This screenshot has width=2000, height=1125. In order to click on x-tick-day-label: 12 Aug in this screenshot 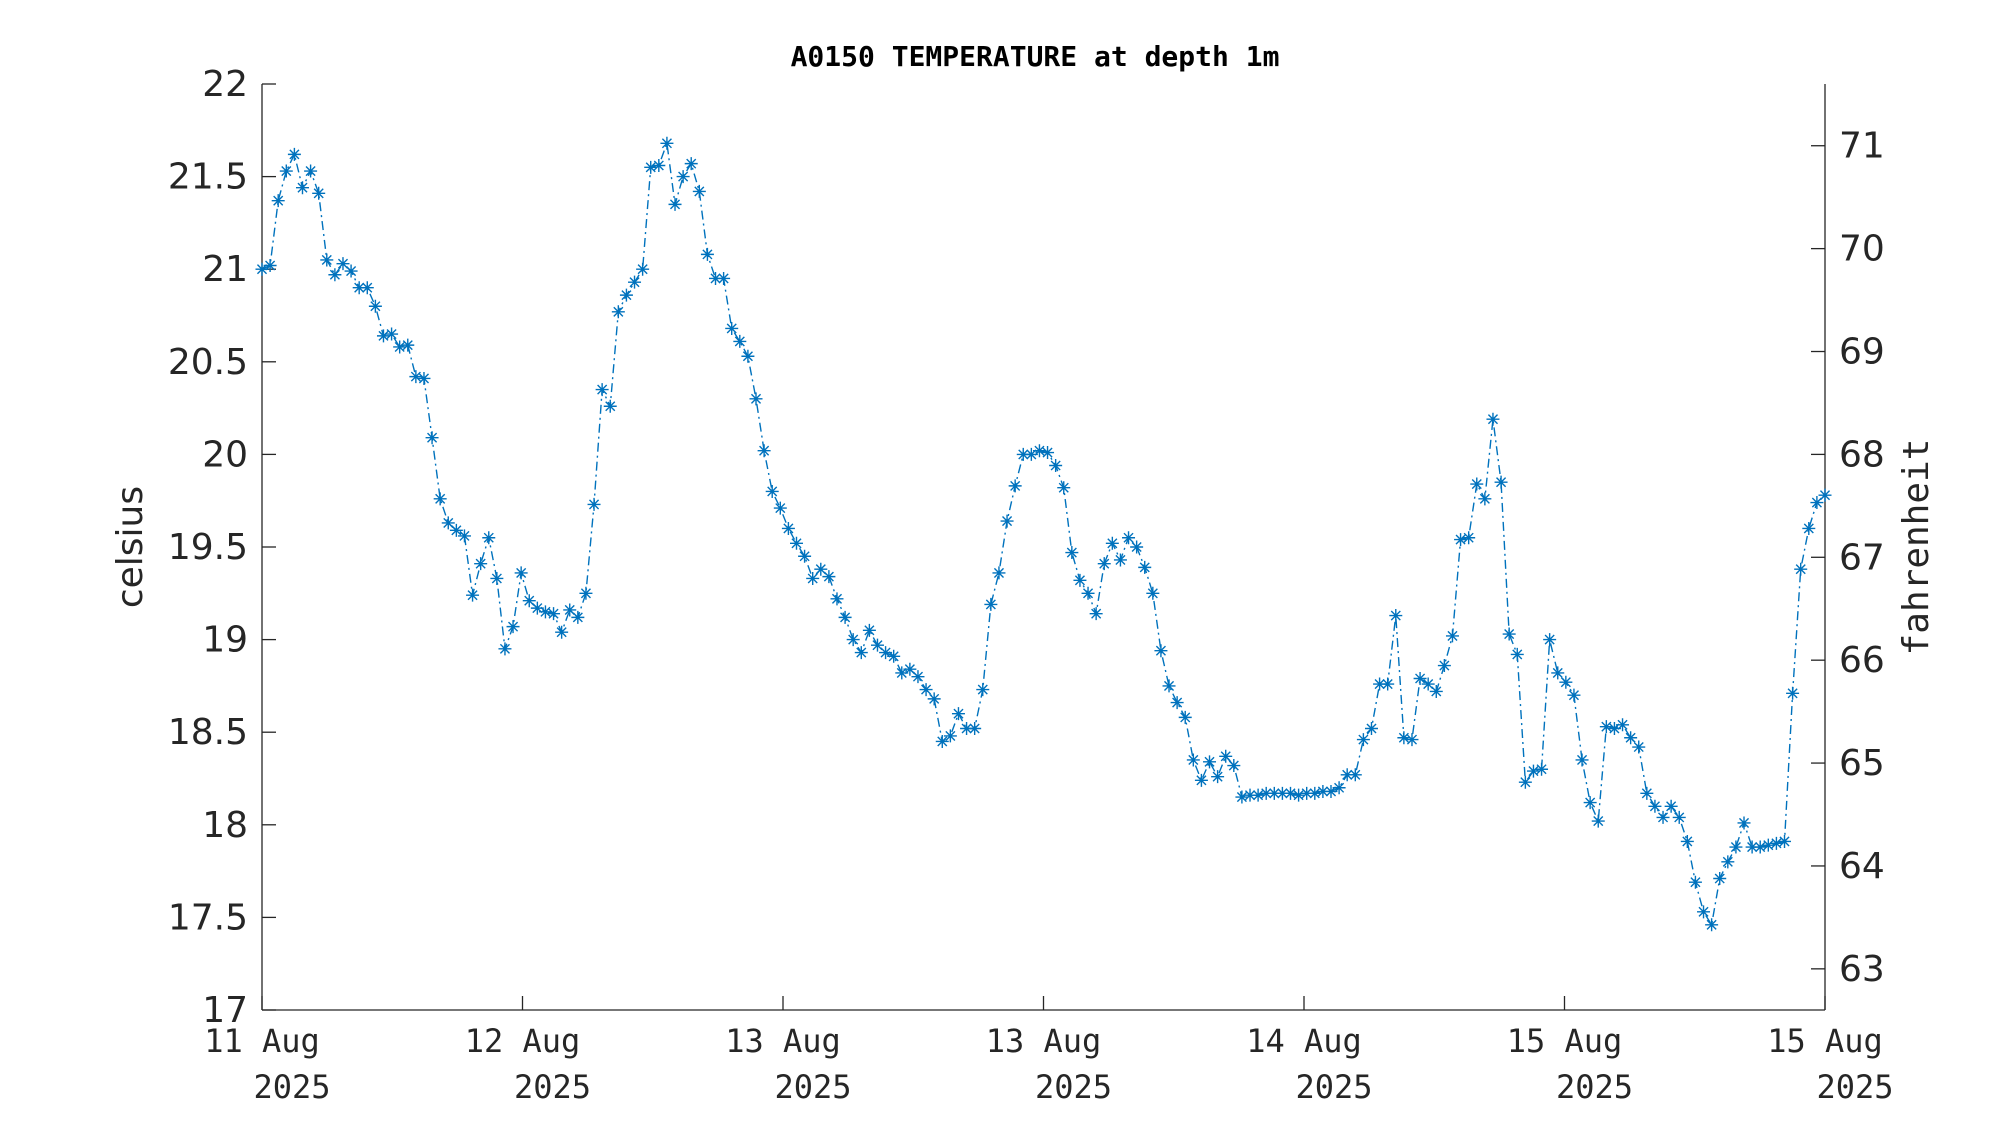, I will do `click(523, 1041)`.